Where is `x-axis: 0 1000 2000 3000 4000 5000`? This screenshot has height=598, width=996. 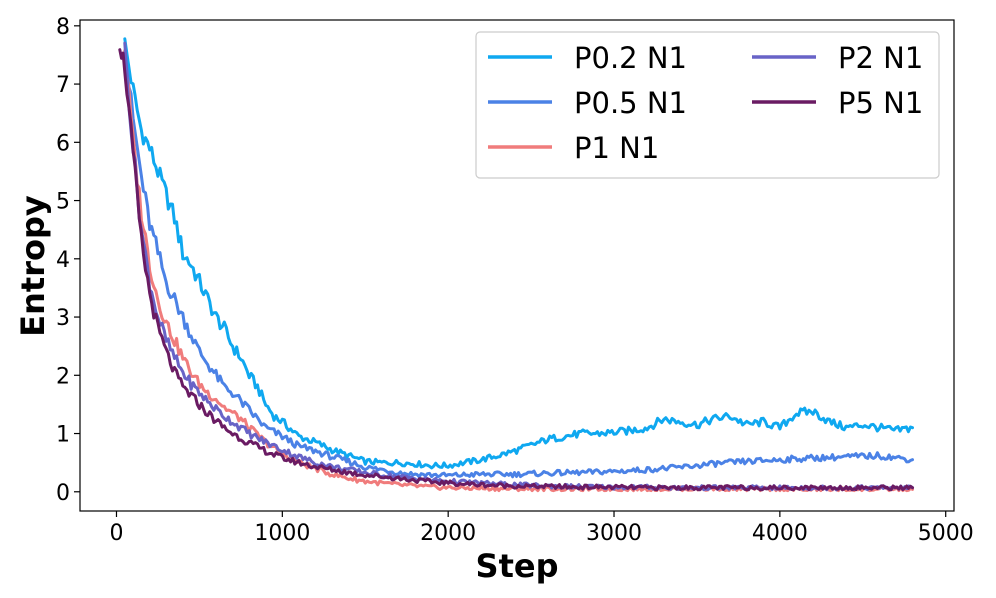 x-axis: 0 1000 2000 3000 4000 5000 is located at coordinates (541, 528).